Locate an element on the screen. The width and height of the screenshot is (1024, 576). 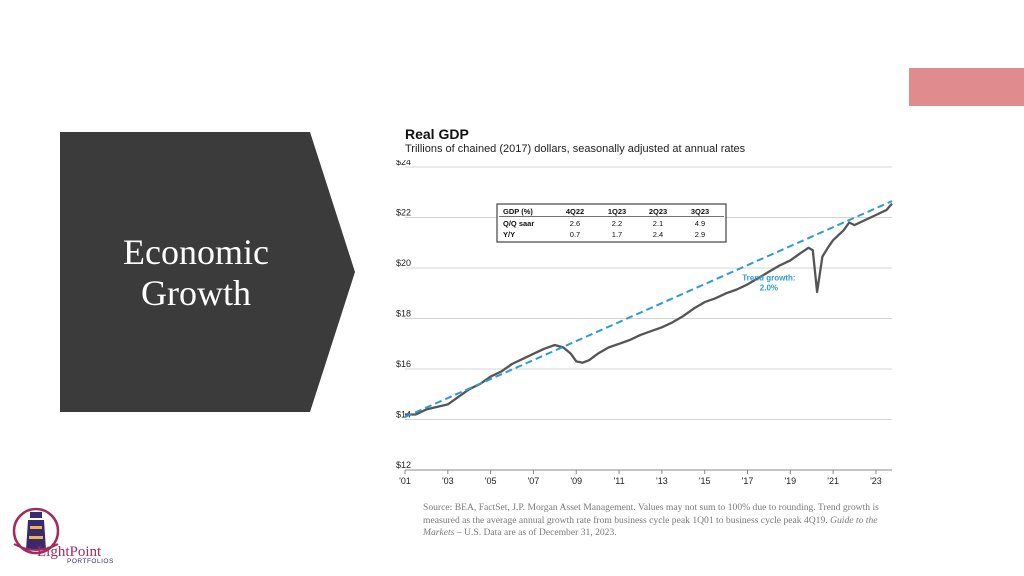
lighthouse-icon is located at coordinates (36, 531).